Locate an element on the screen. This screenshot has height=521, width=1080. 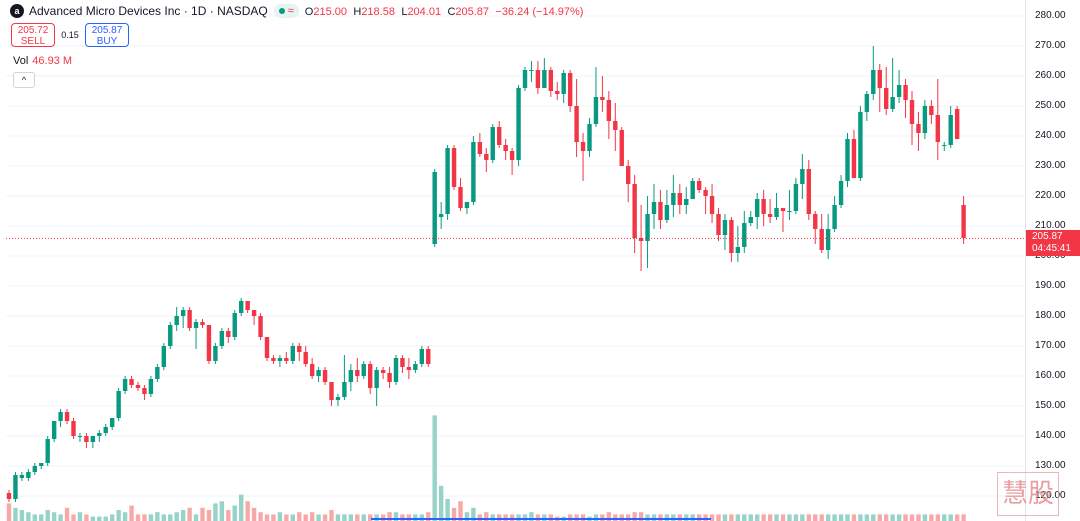
spread-value: 0.15 is located at coordinates (70, 35).